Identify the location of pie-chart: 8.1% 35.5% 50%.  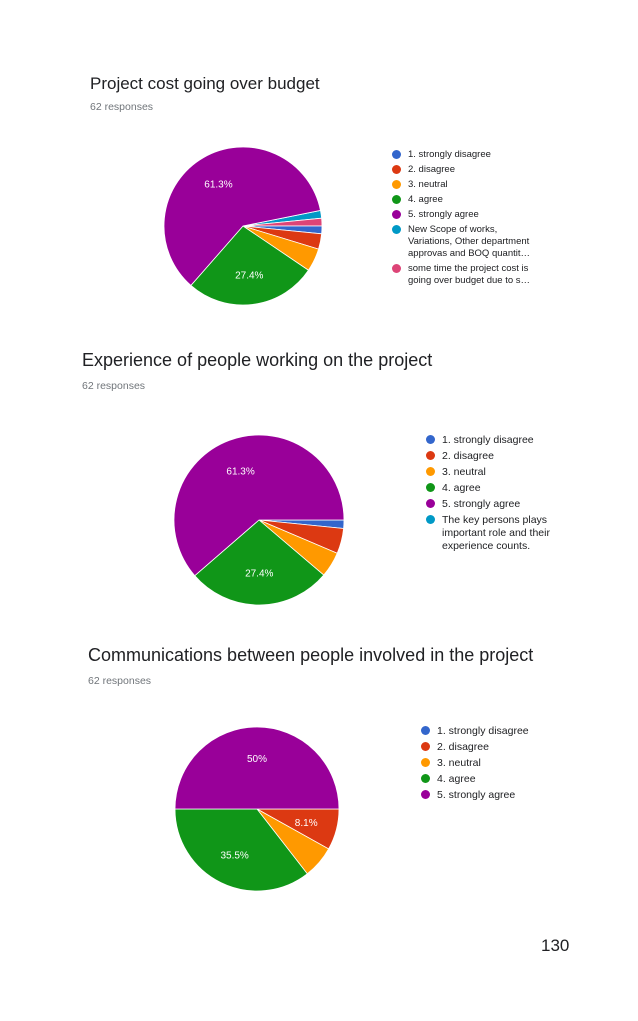
(257, 809).